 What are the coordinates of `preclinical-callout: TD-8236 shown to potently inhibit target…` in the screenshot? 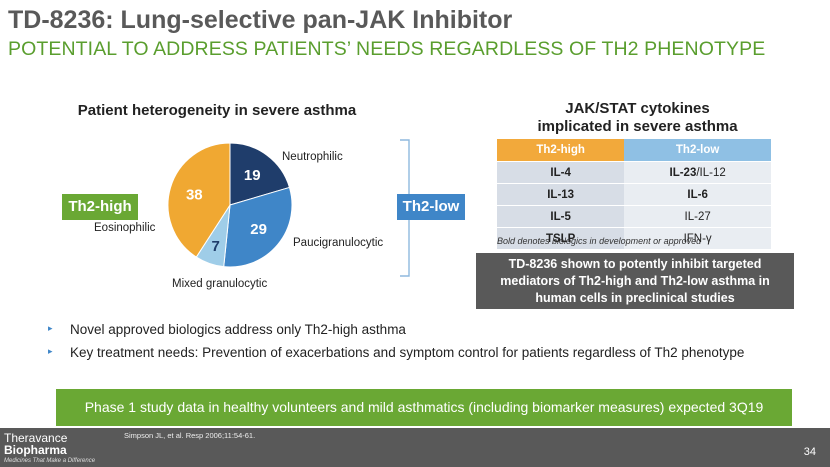 It's located at (635, 281).